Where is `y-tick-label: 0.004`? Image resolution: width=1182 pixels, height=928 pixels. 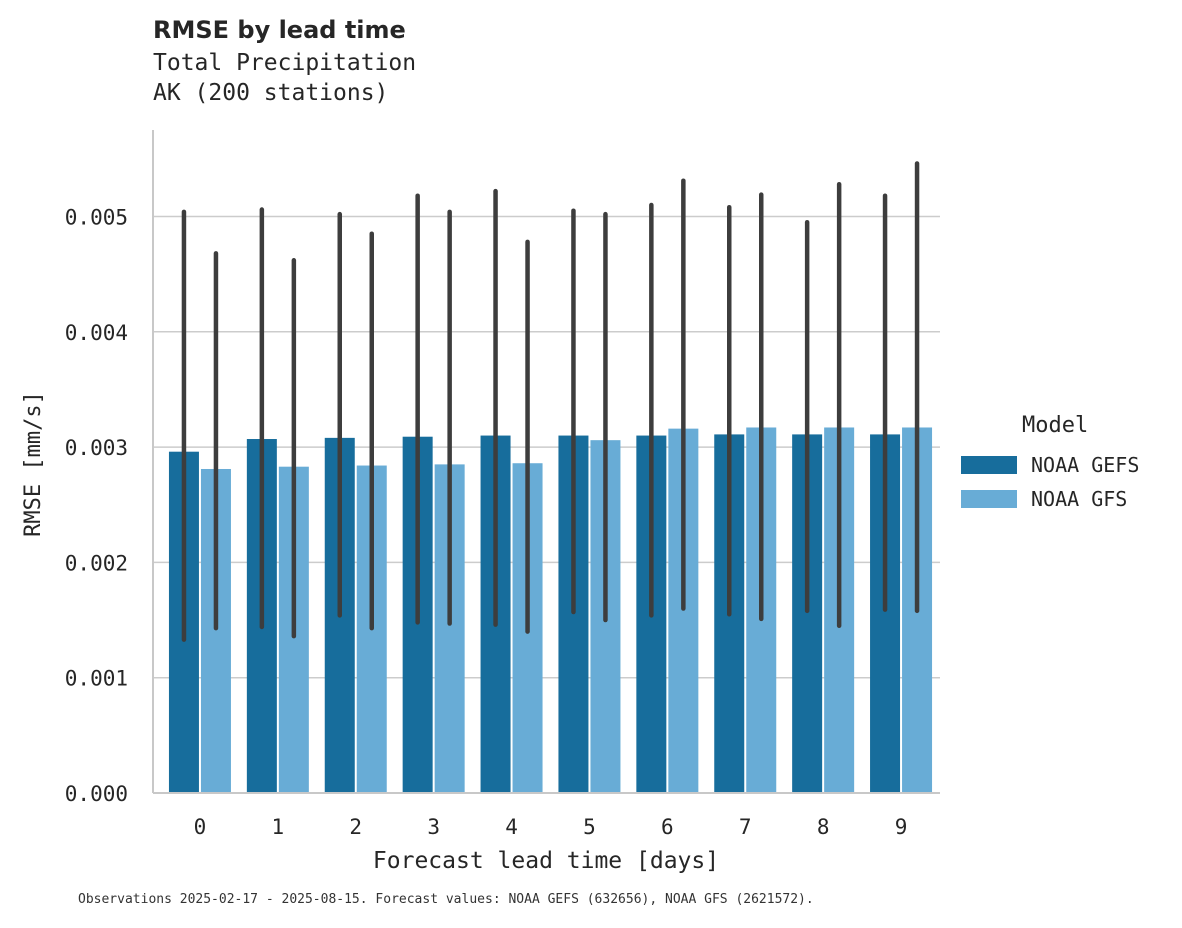 y-tick-label: 0.004 is located at coordinates (96, 333).